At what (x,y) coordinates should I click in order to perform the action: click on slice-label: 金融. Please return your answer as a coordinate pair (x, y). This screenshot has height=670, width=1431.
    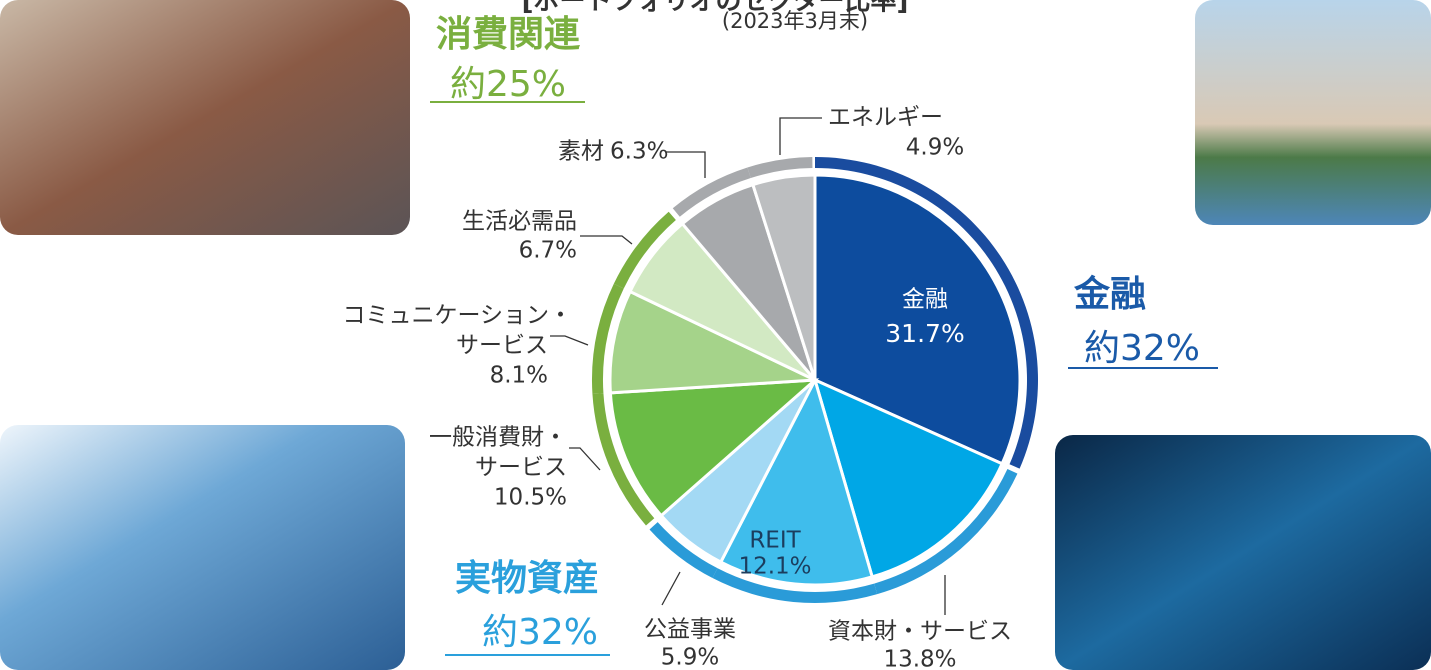
    Looking at the image, I should click on (925, 300).